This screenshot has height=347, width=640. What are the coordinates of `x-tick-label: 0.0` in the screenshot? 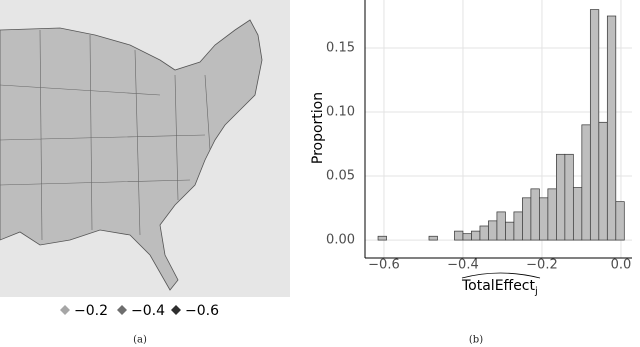 It's located at (621, 265).